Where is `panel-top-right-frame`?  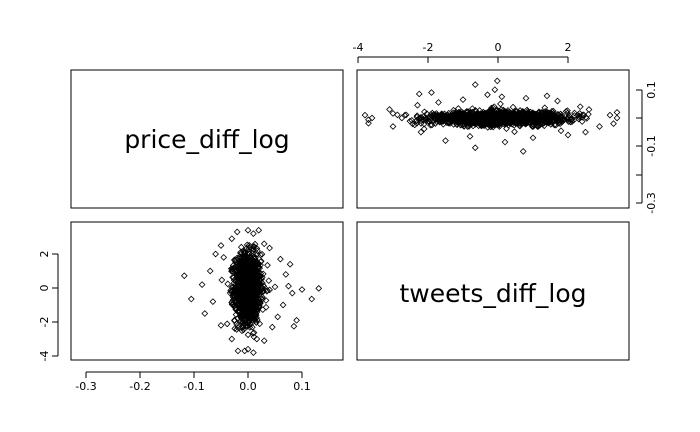 panel-top-right-frame is located at coordinates (493, 139).